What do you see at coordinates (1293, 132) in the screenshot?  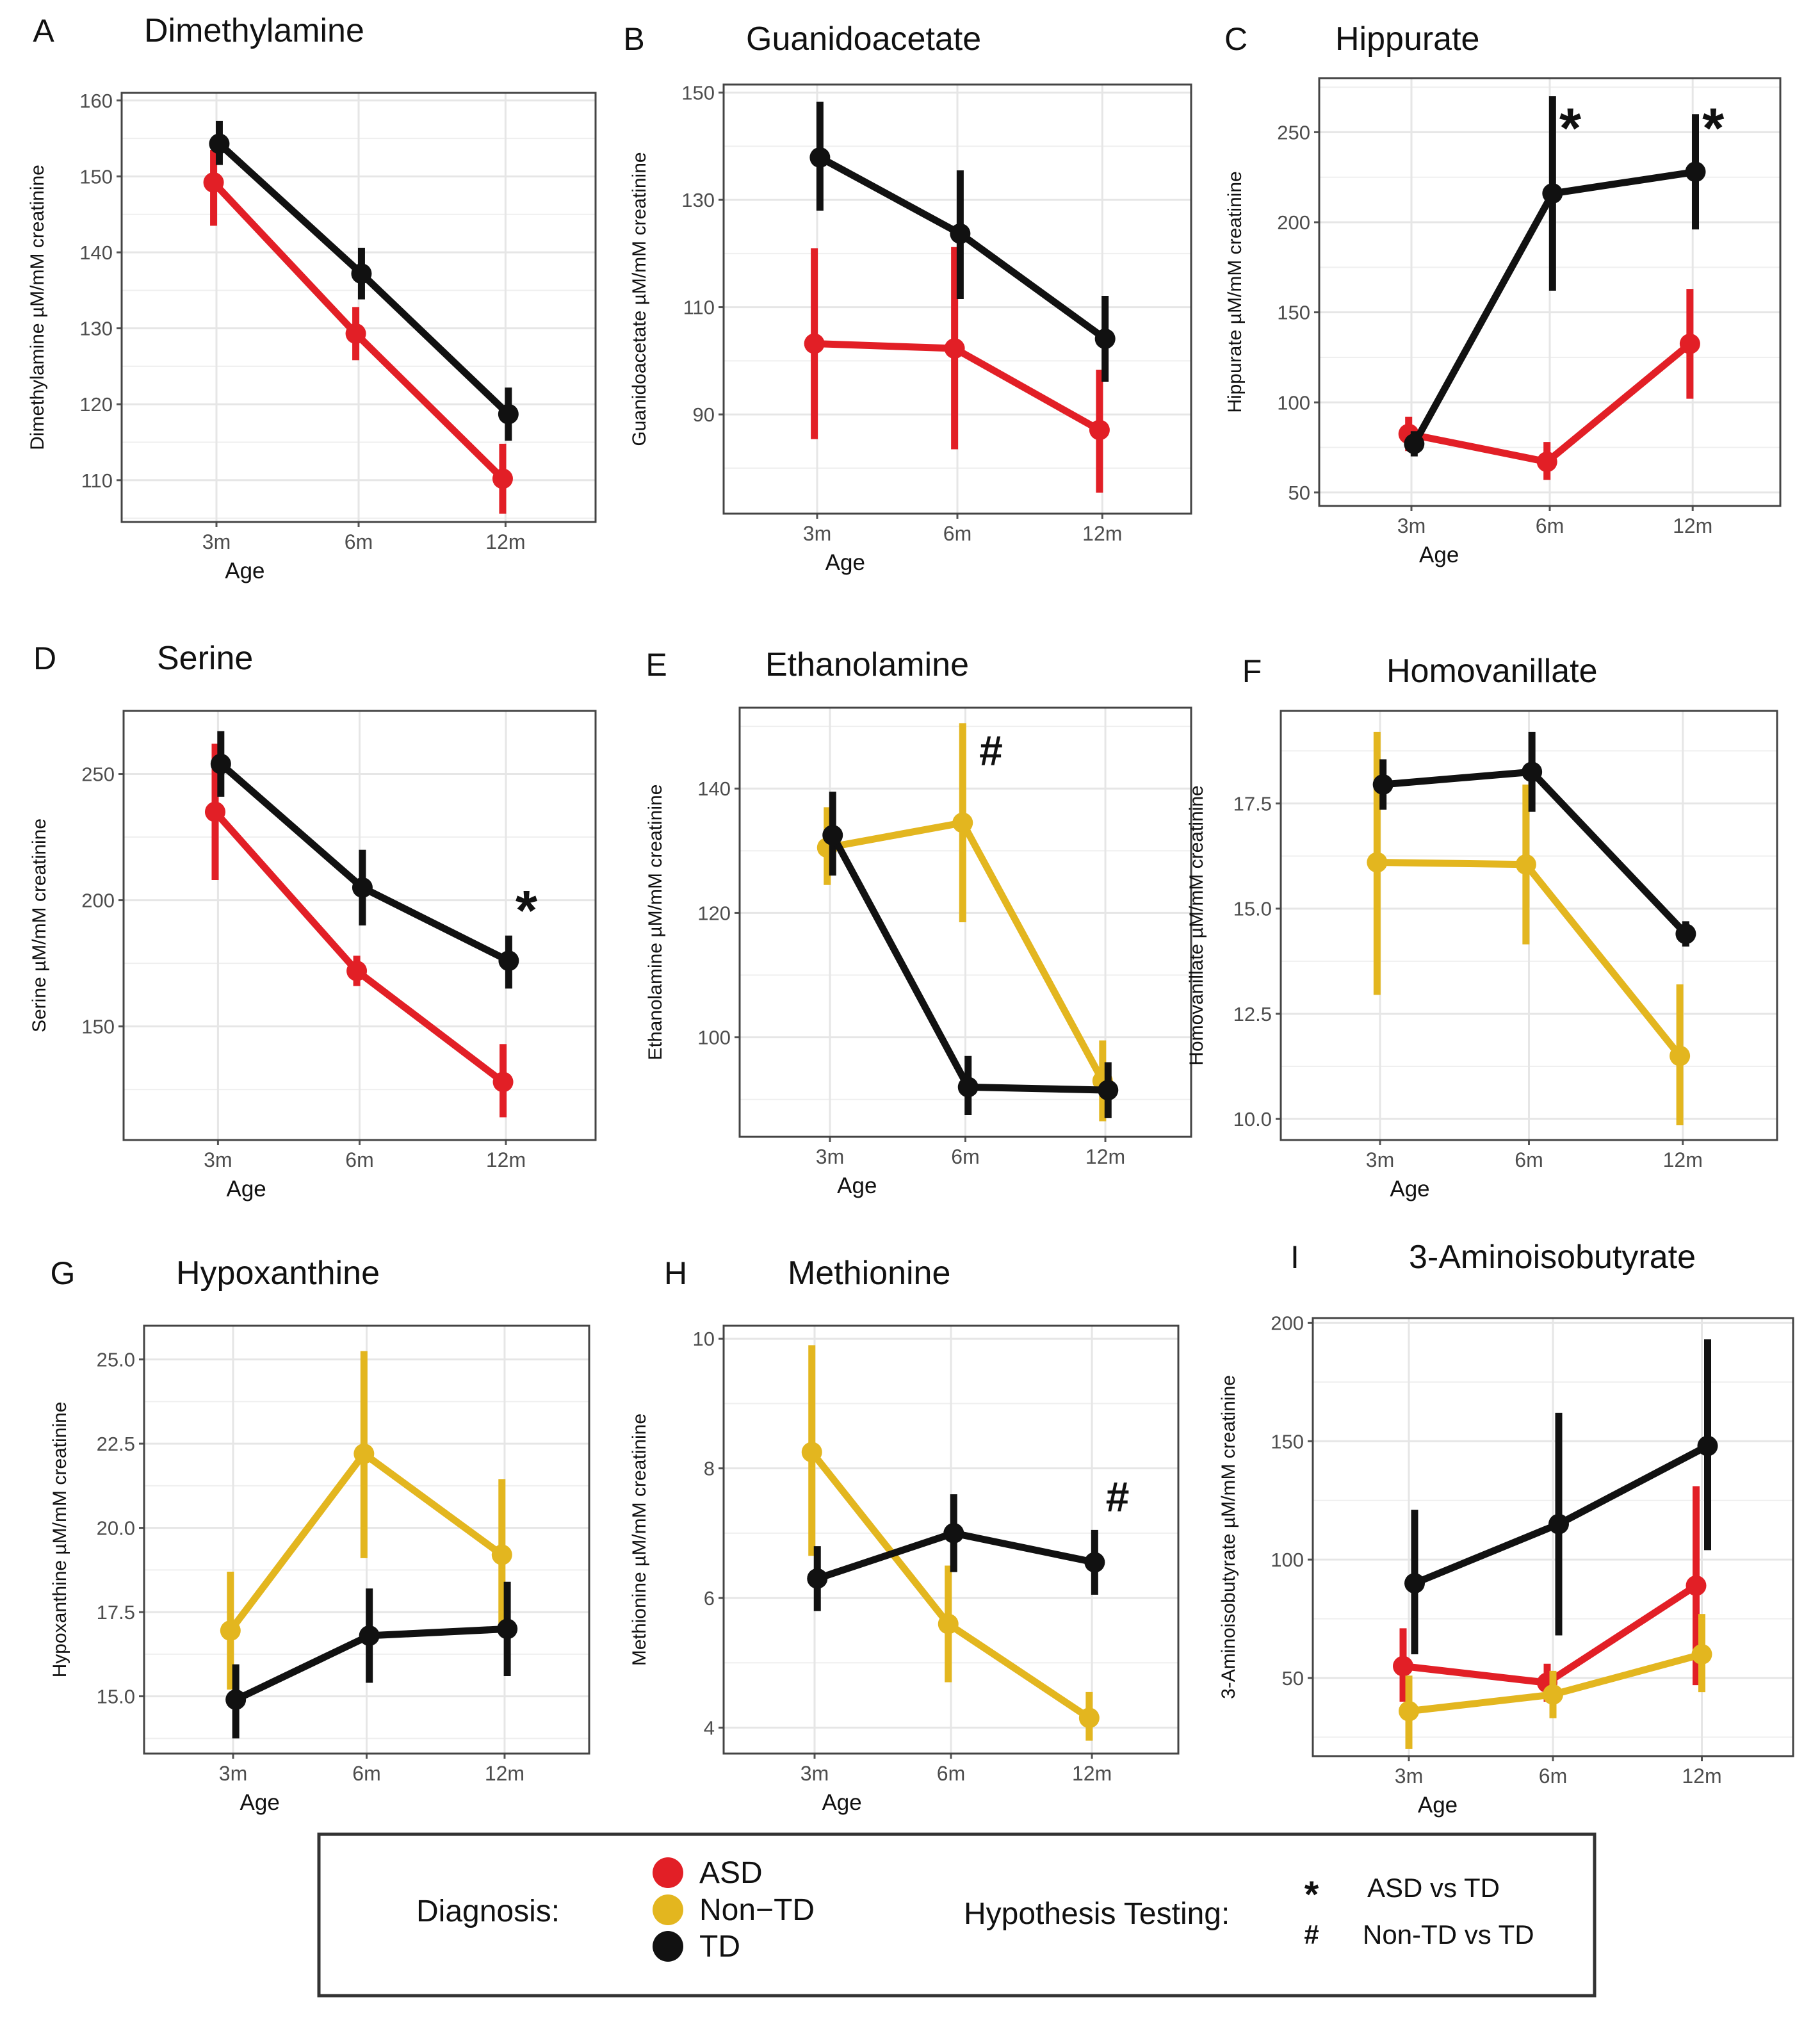 I see `y-tick-label: 250` at bounding box center [1293, 132].